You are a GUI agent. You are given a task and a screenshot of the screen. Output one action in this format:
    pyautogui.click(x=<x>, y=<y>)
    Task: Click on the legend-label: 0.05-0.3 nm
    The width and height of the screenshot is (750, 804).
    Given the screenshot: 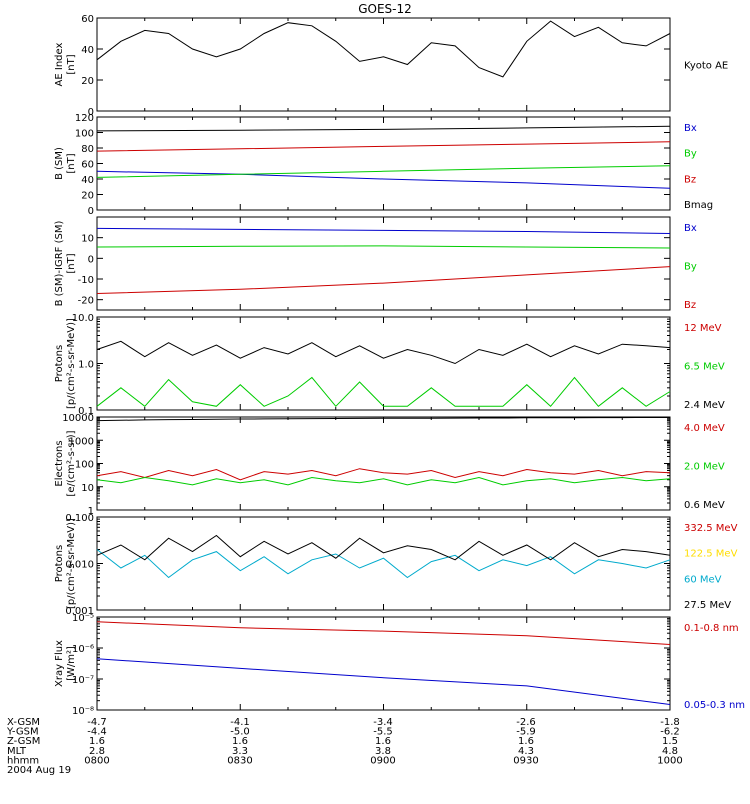 What is the action you would take?
    pyautogui.click(x=714, y=705)
    